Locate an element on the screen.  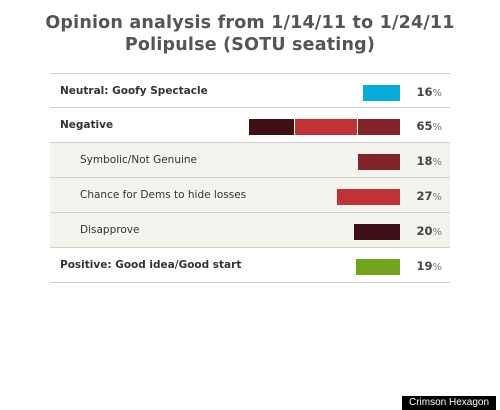
bar-segment-disapprove is located at coordinates (272, 127).